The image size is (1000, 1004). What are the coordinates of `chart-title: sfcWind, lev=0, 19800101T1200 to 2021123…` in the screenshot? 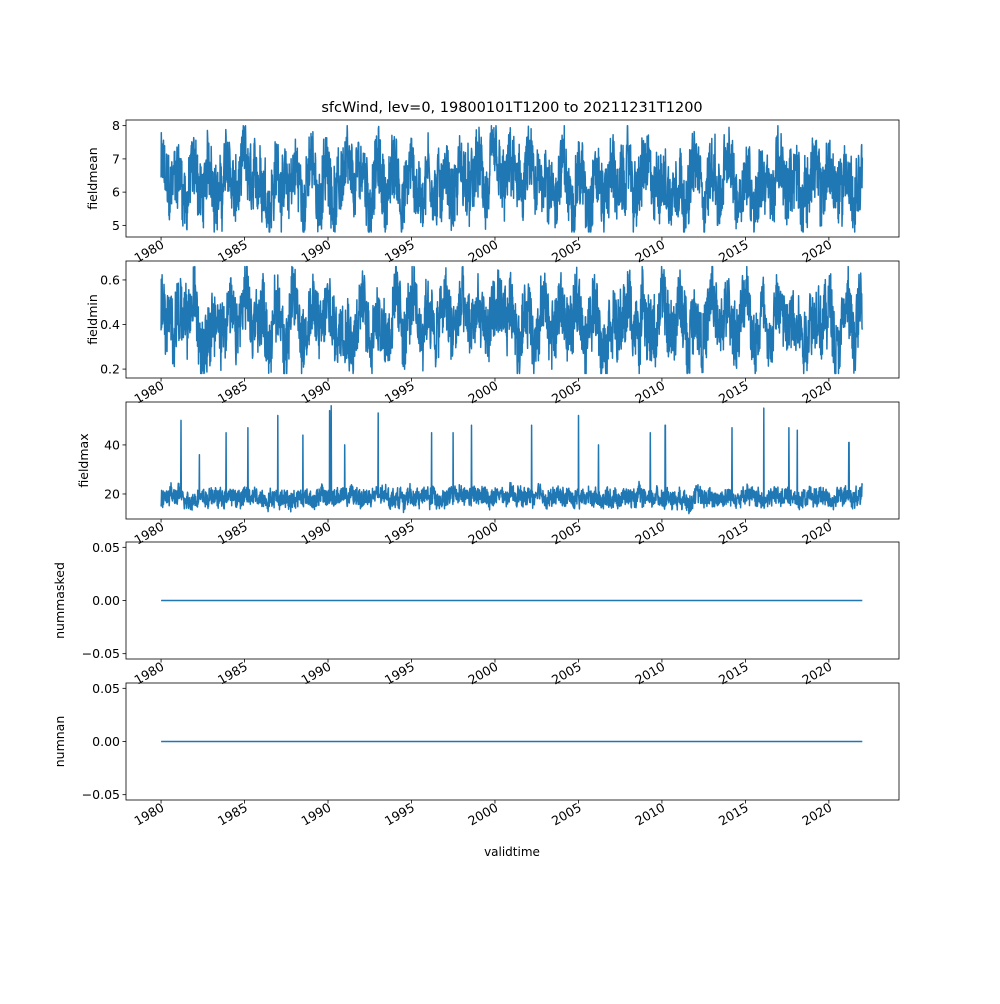 It's located at (511, 108).